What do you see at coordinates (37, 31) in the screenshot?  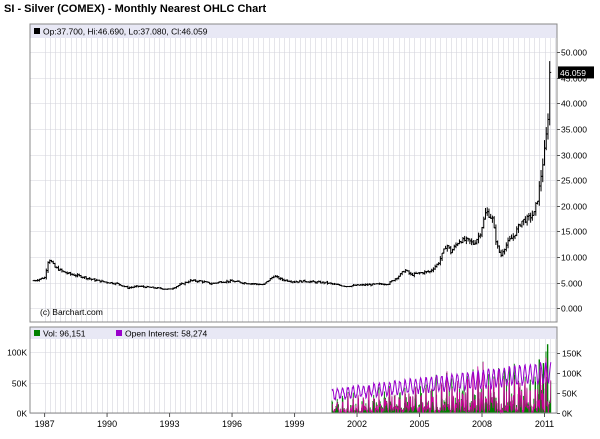 I see `price-legend-marker` at bounding box center [37, 31].